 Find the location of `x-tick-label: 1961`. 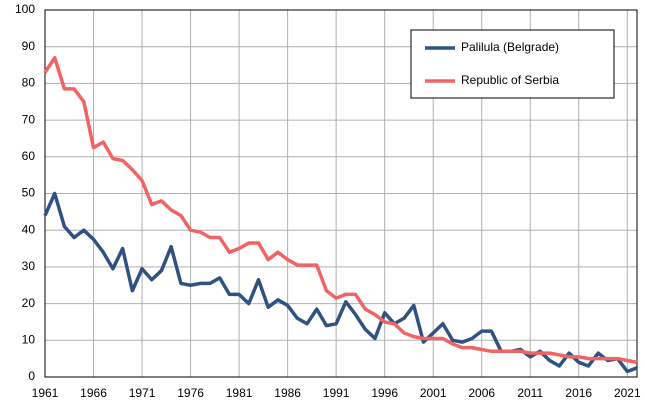

x-tick-label: 1961 is located at coordinates (45, 393).